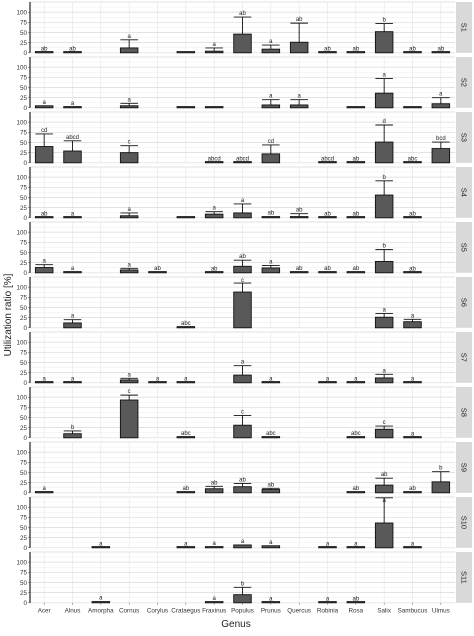  I want to click on y-tick-label: 25, so click(24, 483).